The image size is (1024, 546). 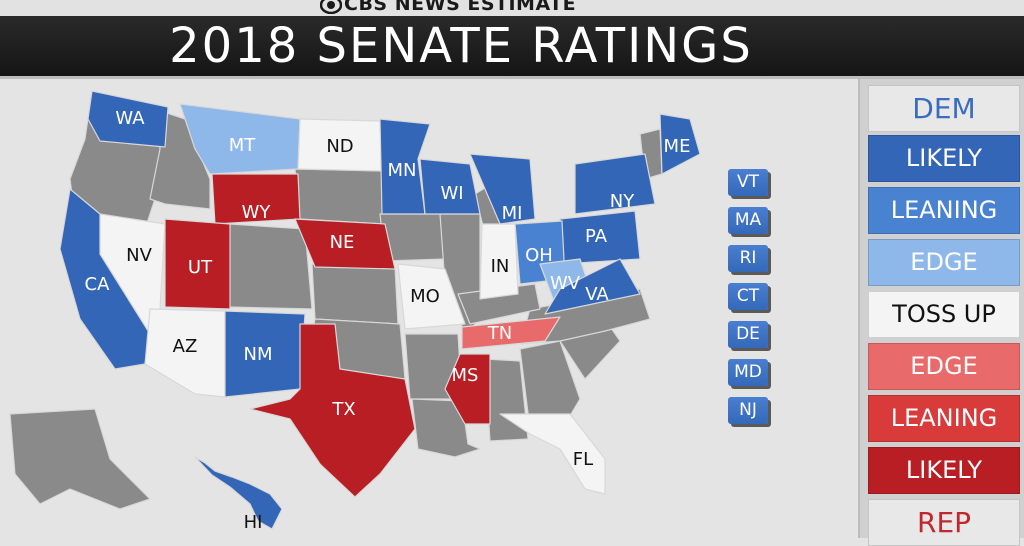 I want to click on label-wy: WY, so click(x=257, y=212).